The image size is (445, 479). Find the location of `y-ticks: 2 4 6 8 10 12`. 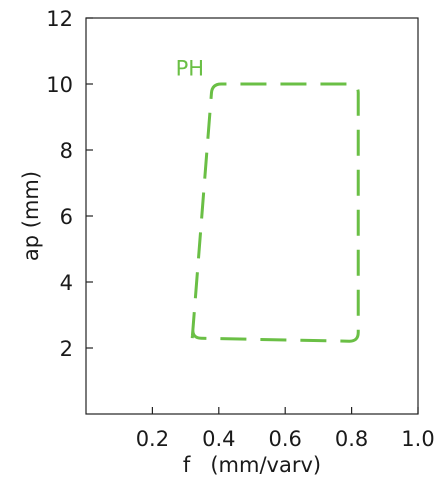

y-ticks: 2 4 6 8 10 12 is located at coordinates (69, 184).